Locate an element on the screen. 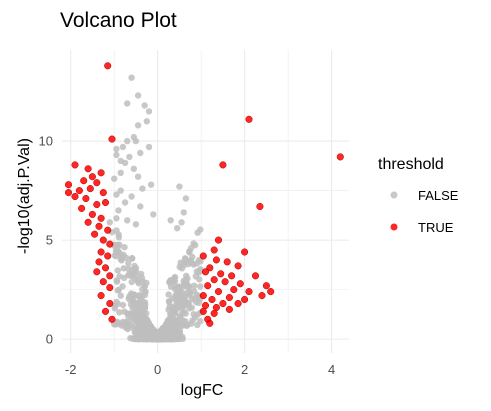 This screenshot has height=411, width=491. legend-key-true is located at coordinates (394, 227).